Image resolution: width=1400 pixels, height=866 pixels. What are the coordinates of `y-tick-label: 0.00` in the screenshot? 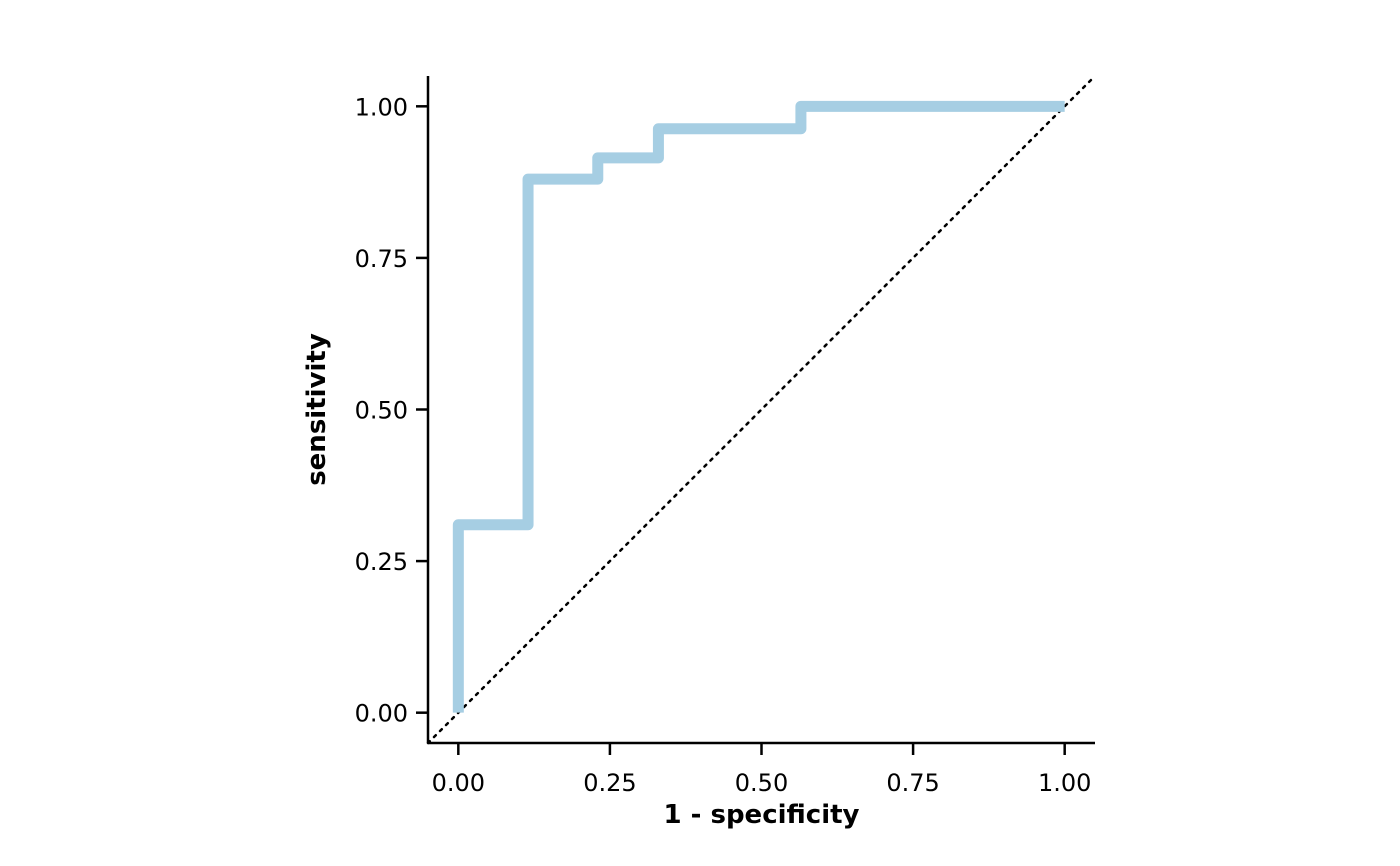 It's located at (381, 714).